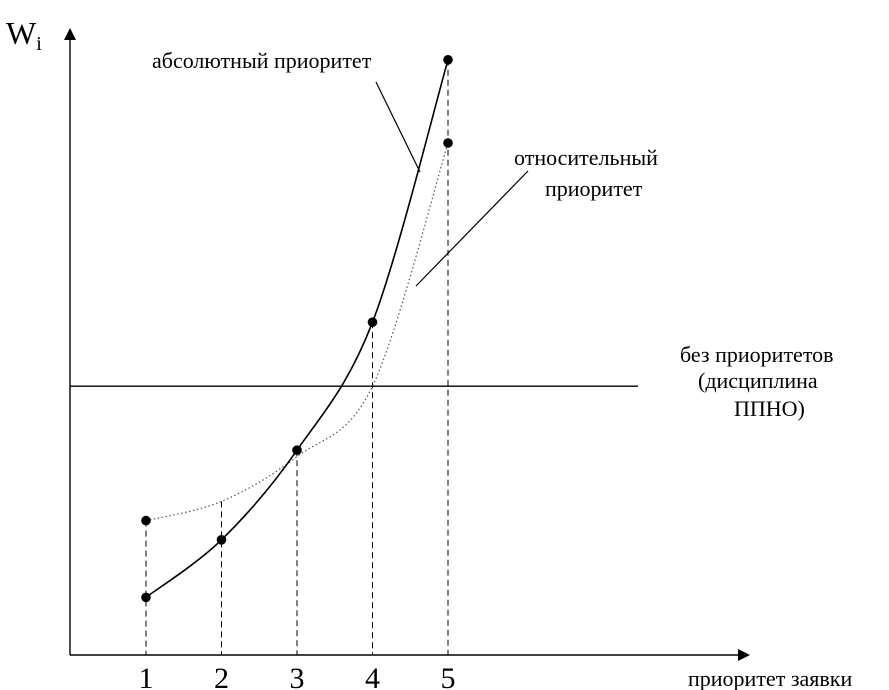 This screenshot has width=889, height=690. I want to click on no-priority-label-line3: ППНО), so click(769, 408).